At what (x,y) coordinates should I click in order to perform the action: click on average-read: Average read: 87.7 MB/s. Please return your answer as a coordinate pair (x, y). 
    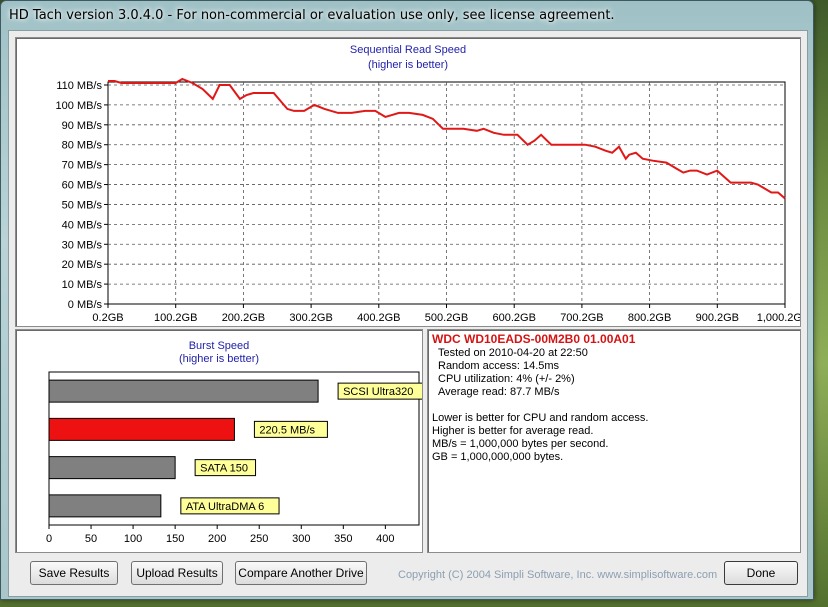
    Looking at the image, I should click on (499, 392).